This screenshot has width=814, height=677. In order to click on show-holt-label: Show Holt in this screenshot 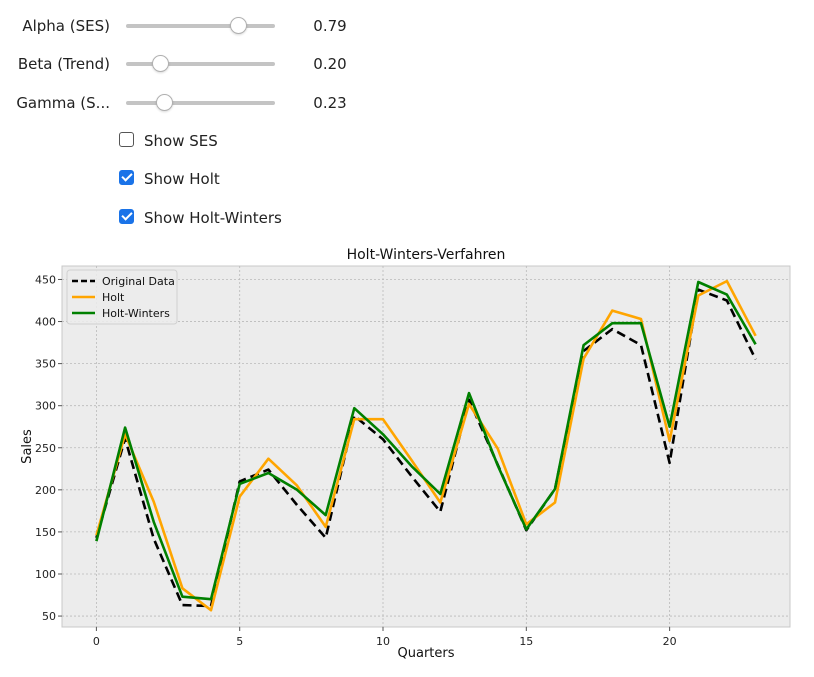, I will do `click(182, 179)`.